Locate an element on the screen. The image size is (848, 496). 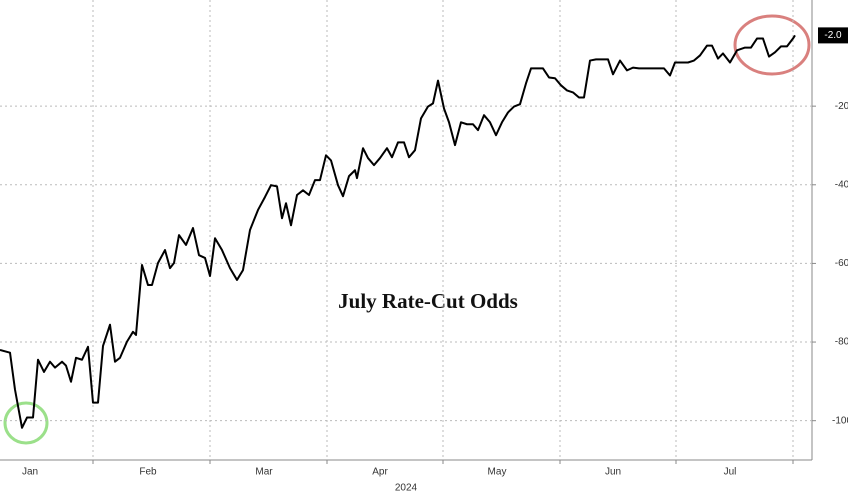
x-tick-label: Feb is located at coordinates (148, 472).